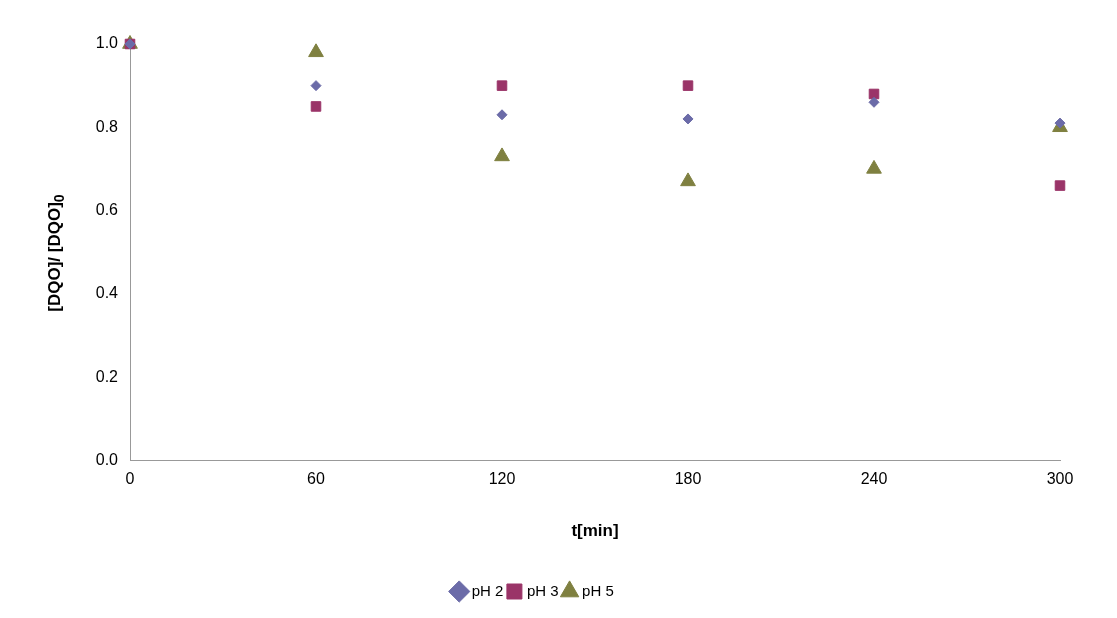 The image size is (1117, 618). Describe the element at coordinates (874, 479) in the screenshot. I see `x-tick-label: 240` at that location.